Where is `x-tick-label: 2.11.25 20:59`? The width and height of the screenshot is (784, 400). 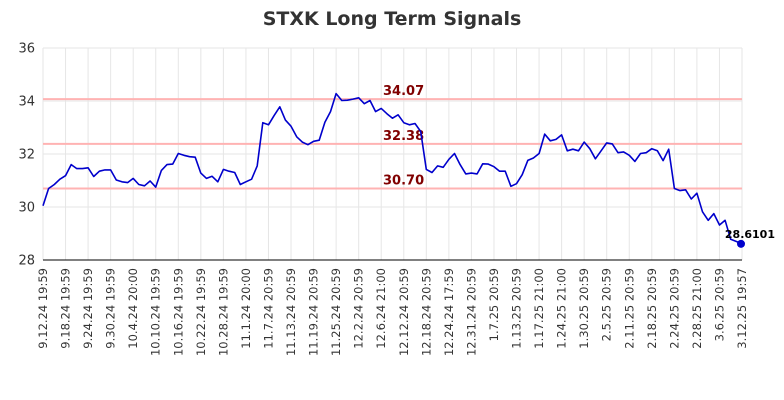 x-tick-label: 2.11.25 20:59 is located at coordinates (629, 308).